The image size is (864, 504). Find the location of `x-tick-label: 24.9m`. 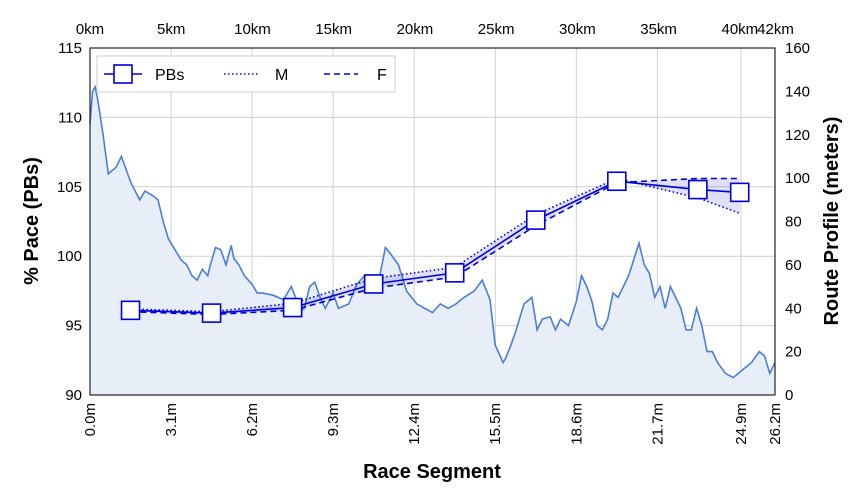

x-tick-label: 24.9m is located at coordinates (741, 424).